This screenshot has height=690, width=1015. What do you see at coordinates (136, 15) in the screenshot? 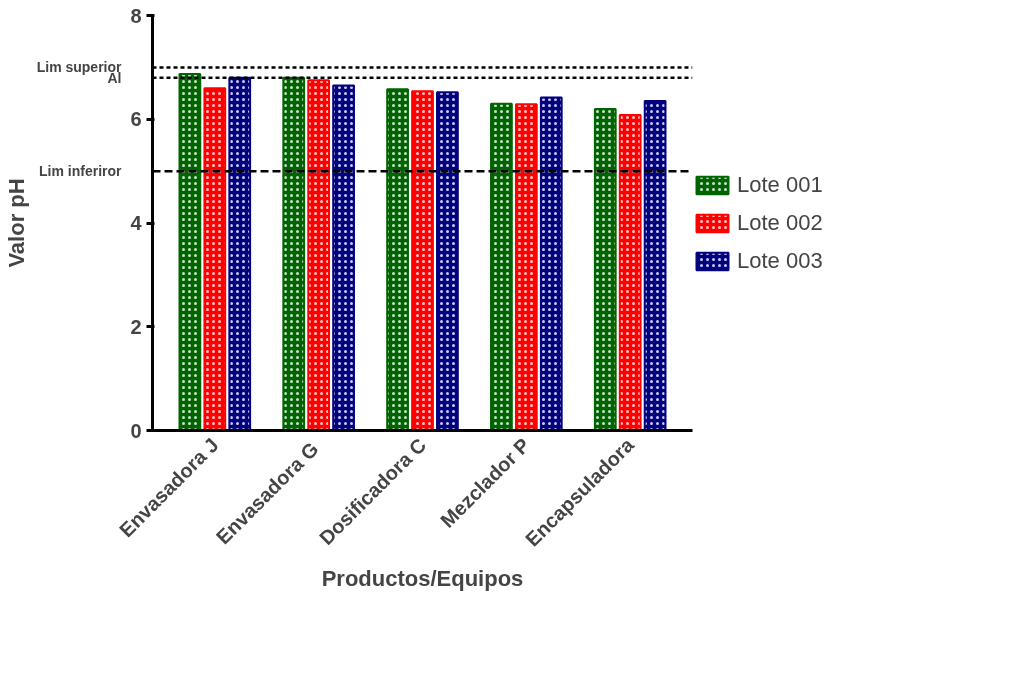
I see `y-tick-label: 8` at bounding box center [136, 15].